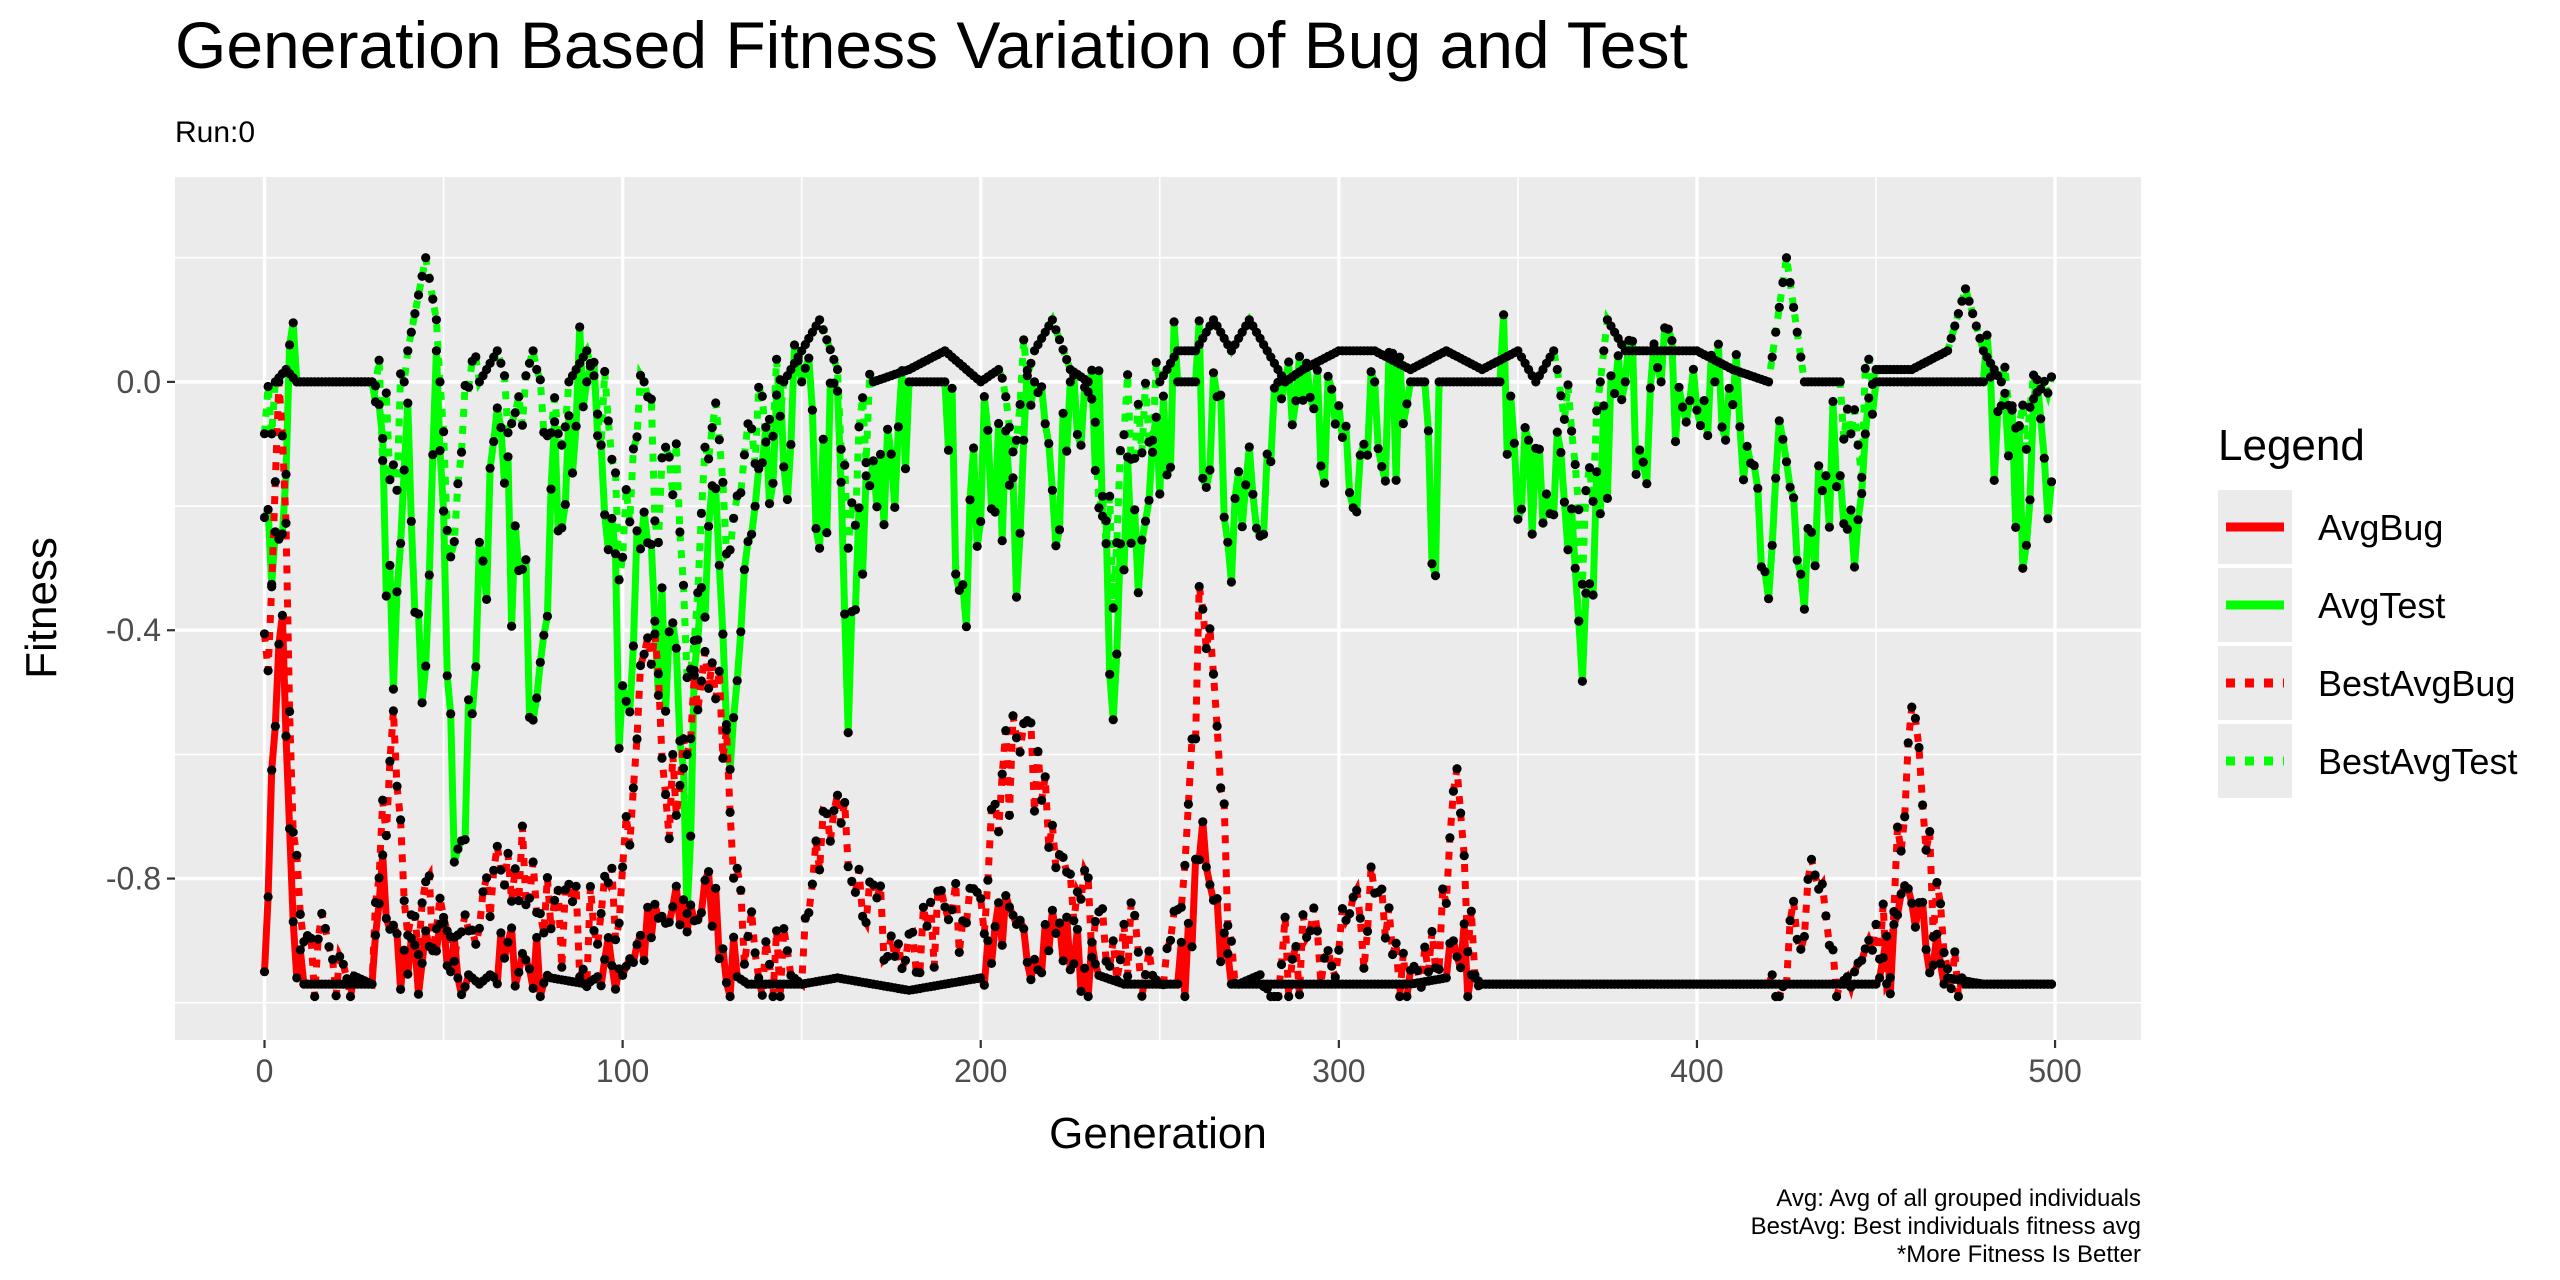  What do you see at coordinates (215, 132) in the screenshot?
I see `chart-subtitle: Run:0` at bounding box center [215, 132].